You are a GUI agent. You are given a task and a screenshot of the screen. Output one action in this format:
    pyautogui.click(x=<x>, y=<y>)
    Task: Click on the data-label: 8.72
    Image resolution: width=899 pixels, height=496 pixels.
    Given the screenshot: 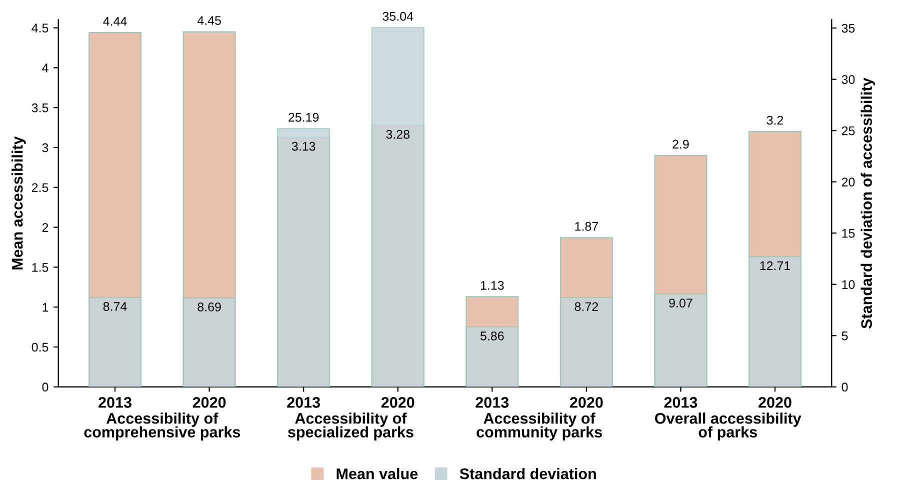 What is the action you would take?
    pyautogui.click(x=586, y=307)
    